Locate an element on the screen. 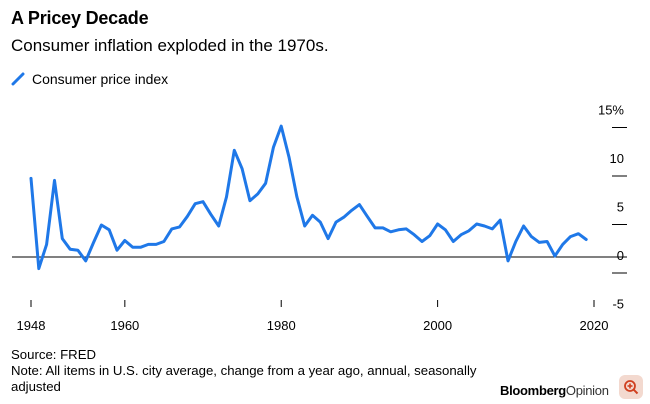 This screenshot has height=404, width=650. legend: Consumer price index is located at coordinates (89, 79).